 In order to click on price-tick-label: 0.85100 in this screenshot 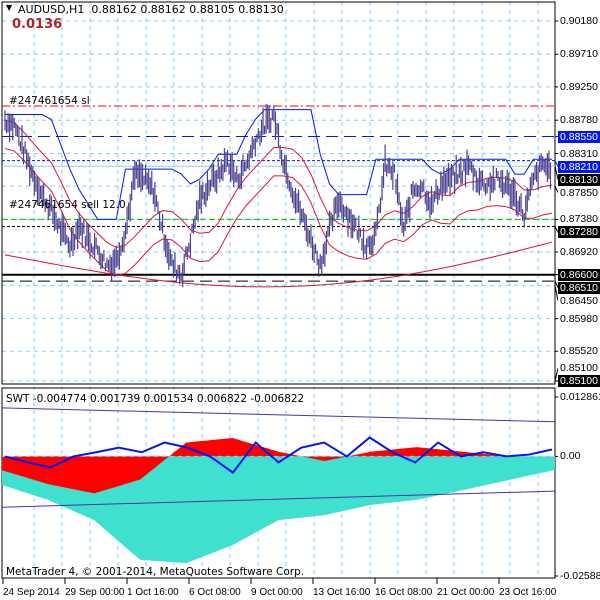, I will do `click(579, 368)`.